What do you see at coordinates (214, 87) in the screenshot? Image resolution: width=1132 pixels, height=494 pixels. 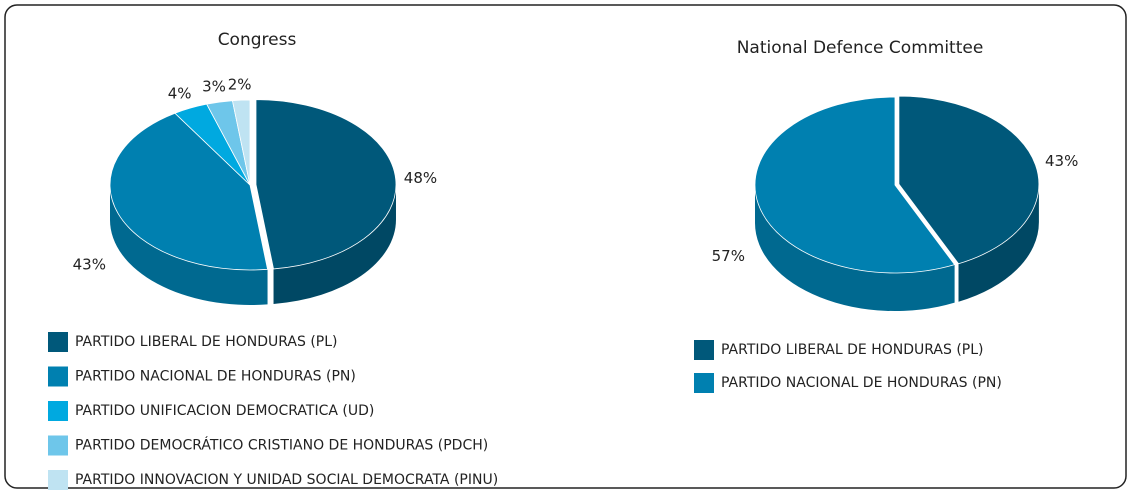 I see `data-label: 3%` at bounding box center [214, 87].